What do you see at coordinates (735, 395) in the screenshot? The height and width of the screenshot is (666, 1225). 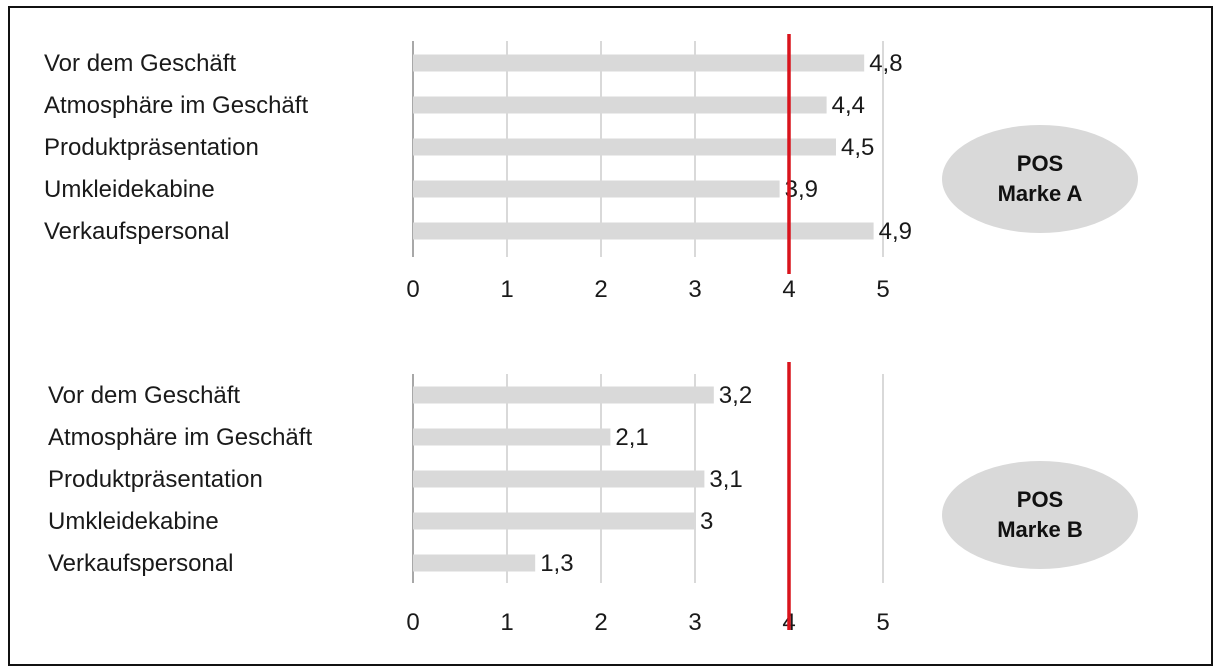 I see `data-label: 3,2` at bounding box center [735, 395].